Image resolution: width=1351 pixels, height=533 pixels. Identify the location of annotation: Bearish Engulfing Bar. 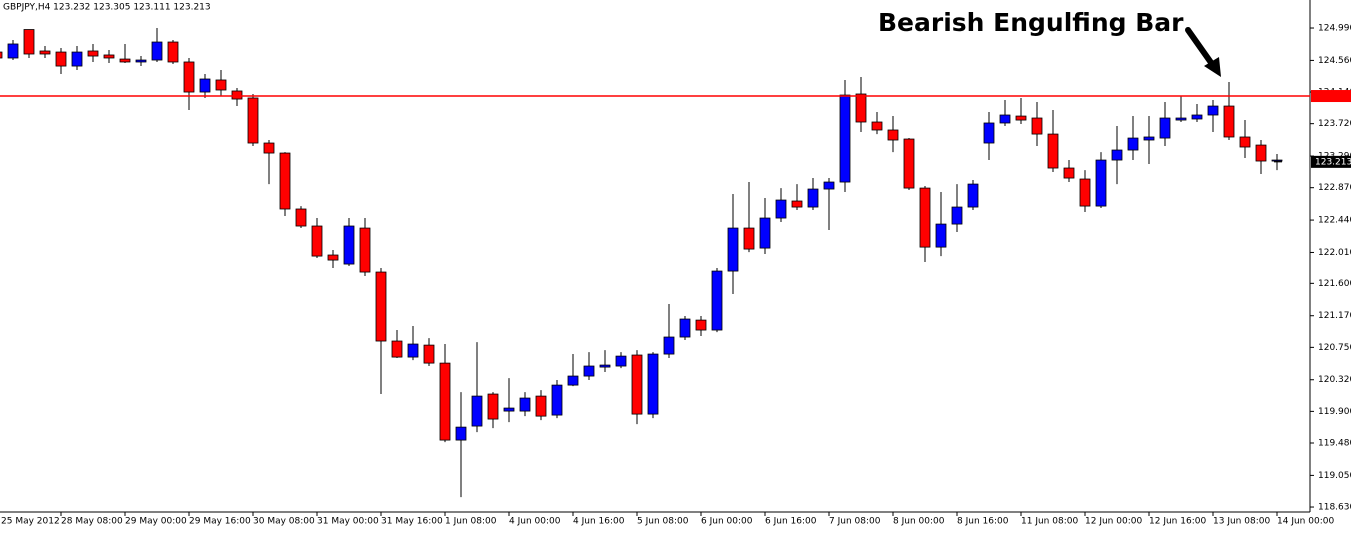
(1031, 22).